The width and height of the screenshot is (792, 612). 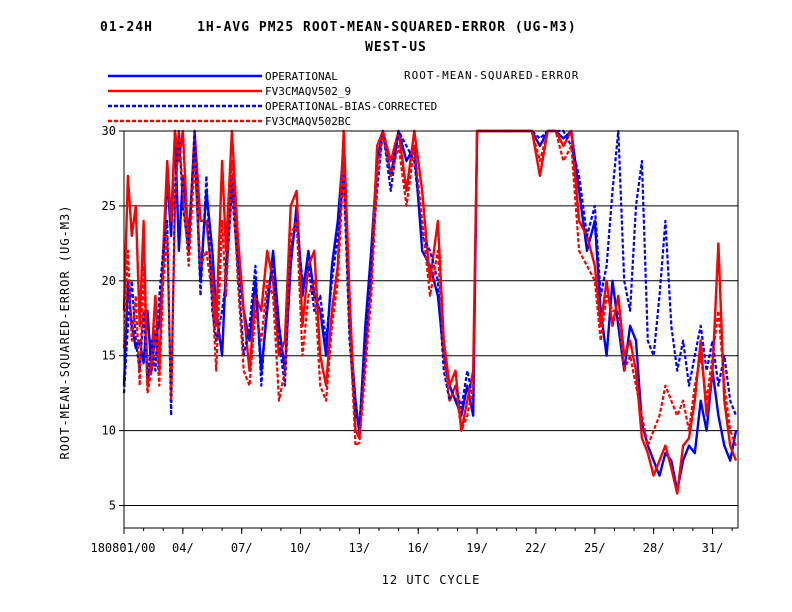 I want to click on x-tick-label: 10/, so click(x=301, y=548).